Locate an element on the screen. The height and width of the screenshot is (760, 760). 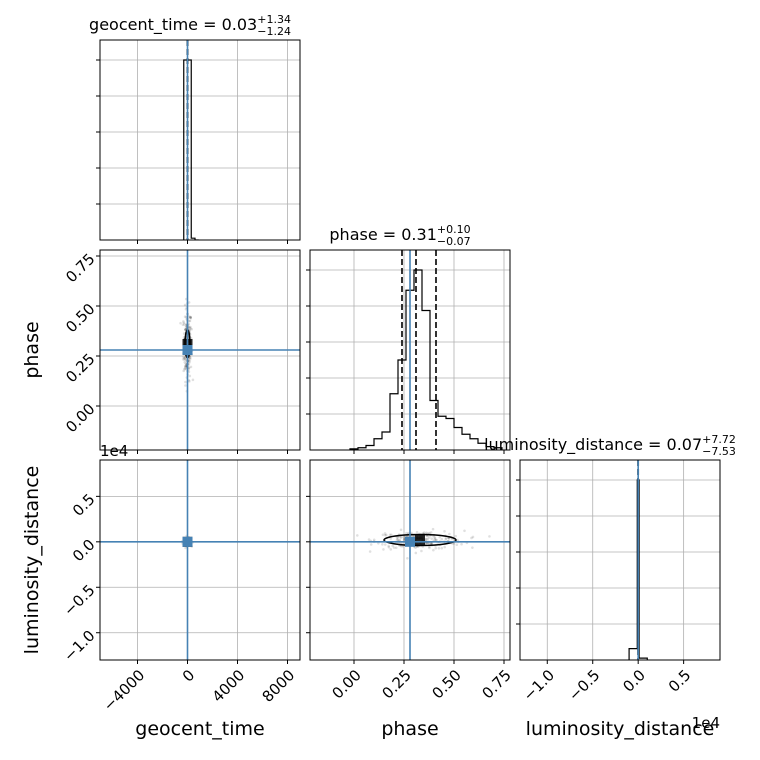
title-geocent_time: geocent_time = 0.03+1.34 is located at coordinates (190, 24).